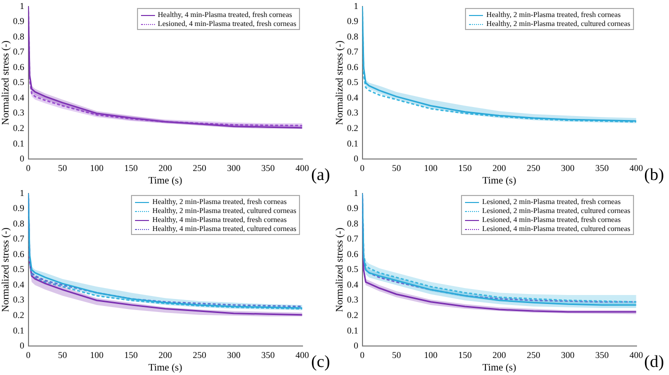 The height and width of the screenshot is (375, 669). I want to click on text: (a), so click(320, 175).